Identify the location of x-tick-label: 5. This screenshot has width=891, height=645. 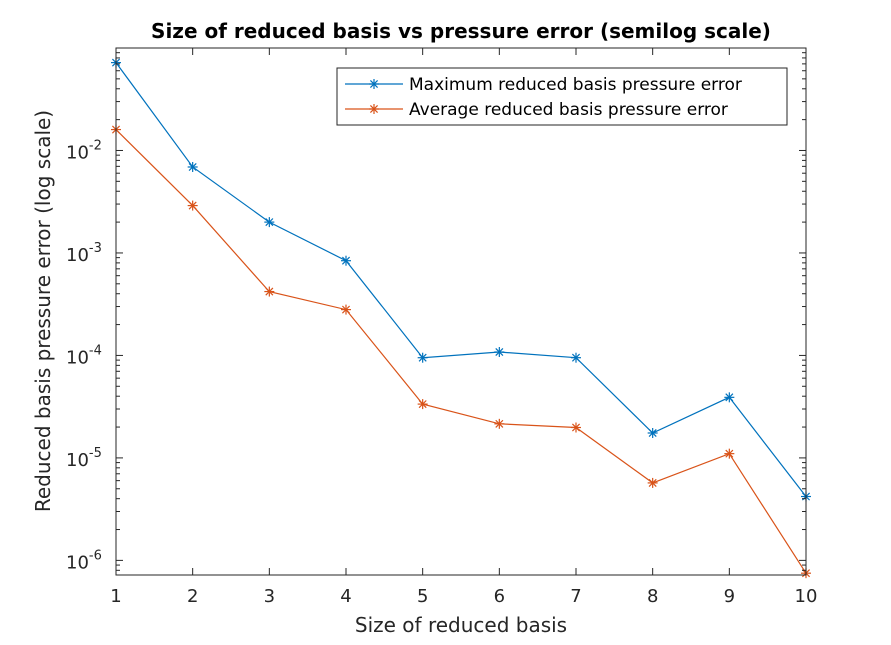
(422, 596).